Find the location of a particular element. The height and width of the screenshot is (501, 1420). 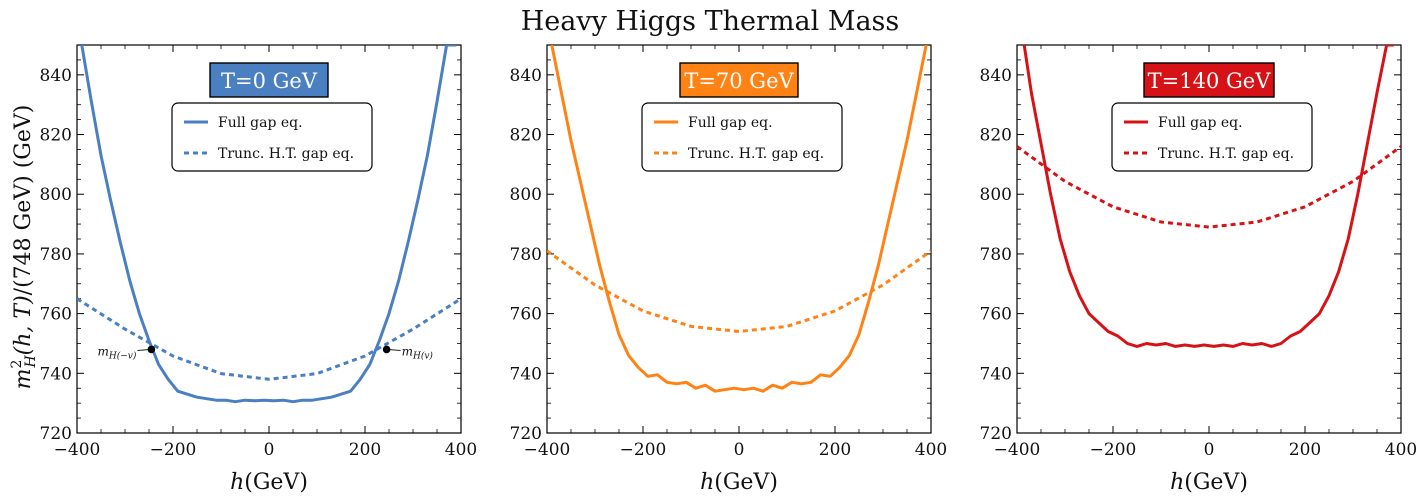

annotation-label: mH(−v) is located at coordinates (117, 352).